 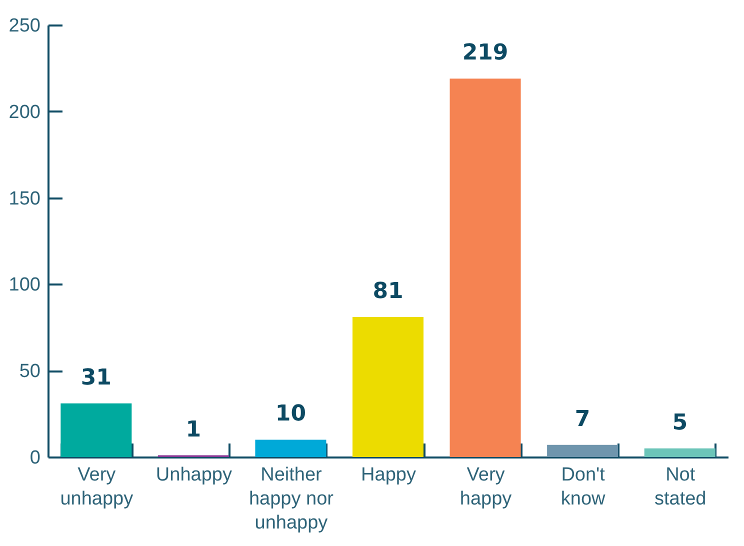 I want to click on x-tick-label: Neither happy nor unhappy, so click(x=291, y=499).